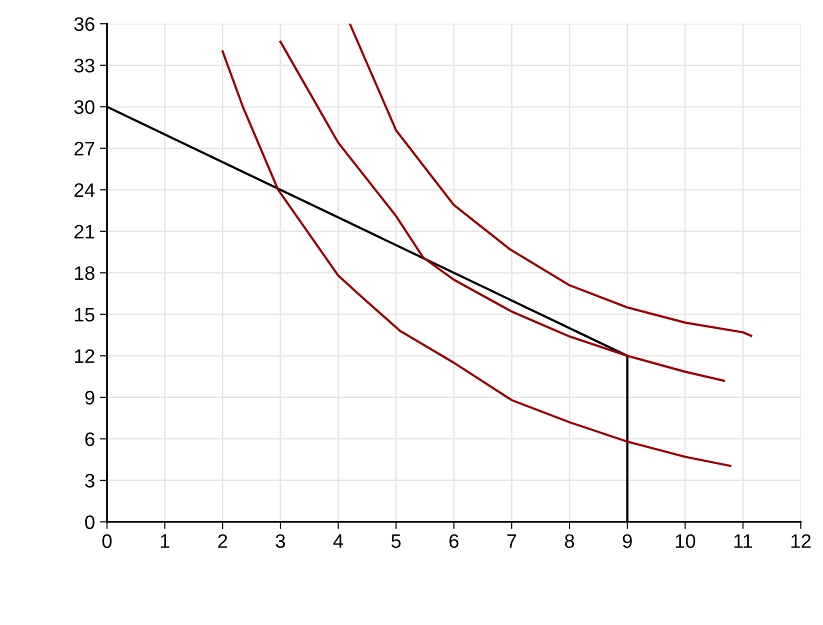 The width and height of the screenshot is (823, 625). What do you see at coordinates (511, 541) in the screenshot?
I see `x-tick-label: 7` at bounding box center [511, 541].